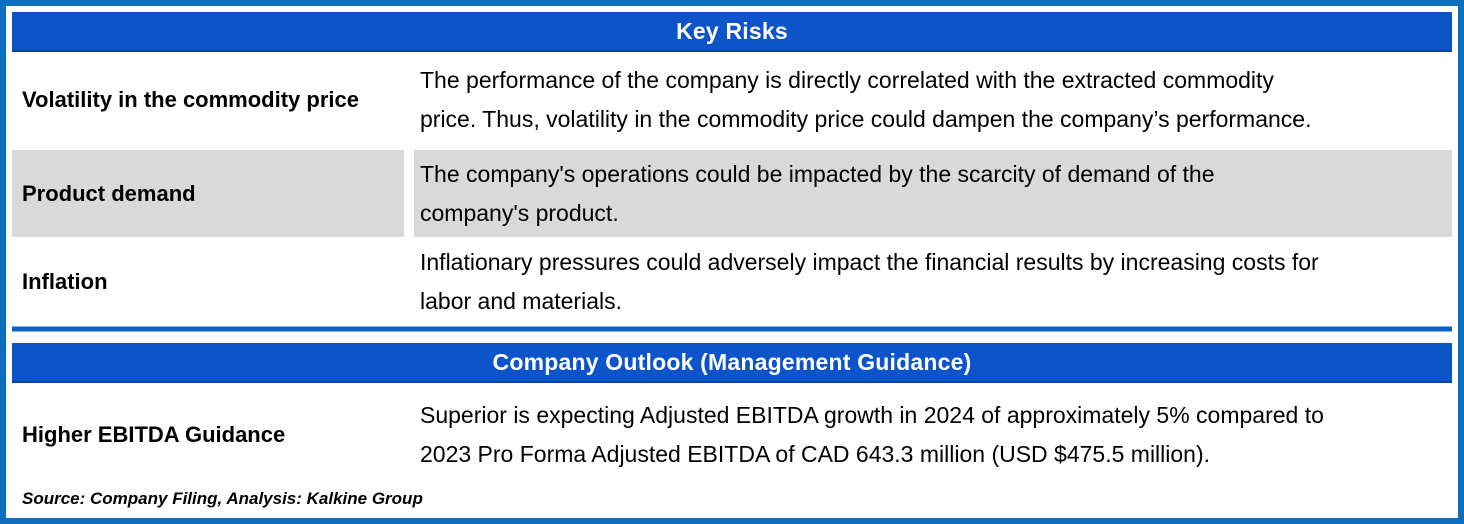  Describe the element at coordinates (208, 193) in the screenshot. I see `risk-label-product-demand: Product demand` at that location.